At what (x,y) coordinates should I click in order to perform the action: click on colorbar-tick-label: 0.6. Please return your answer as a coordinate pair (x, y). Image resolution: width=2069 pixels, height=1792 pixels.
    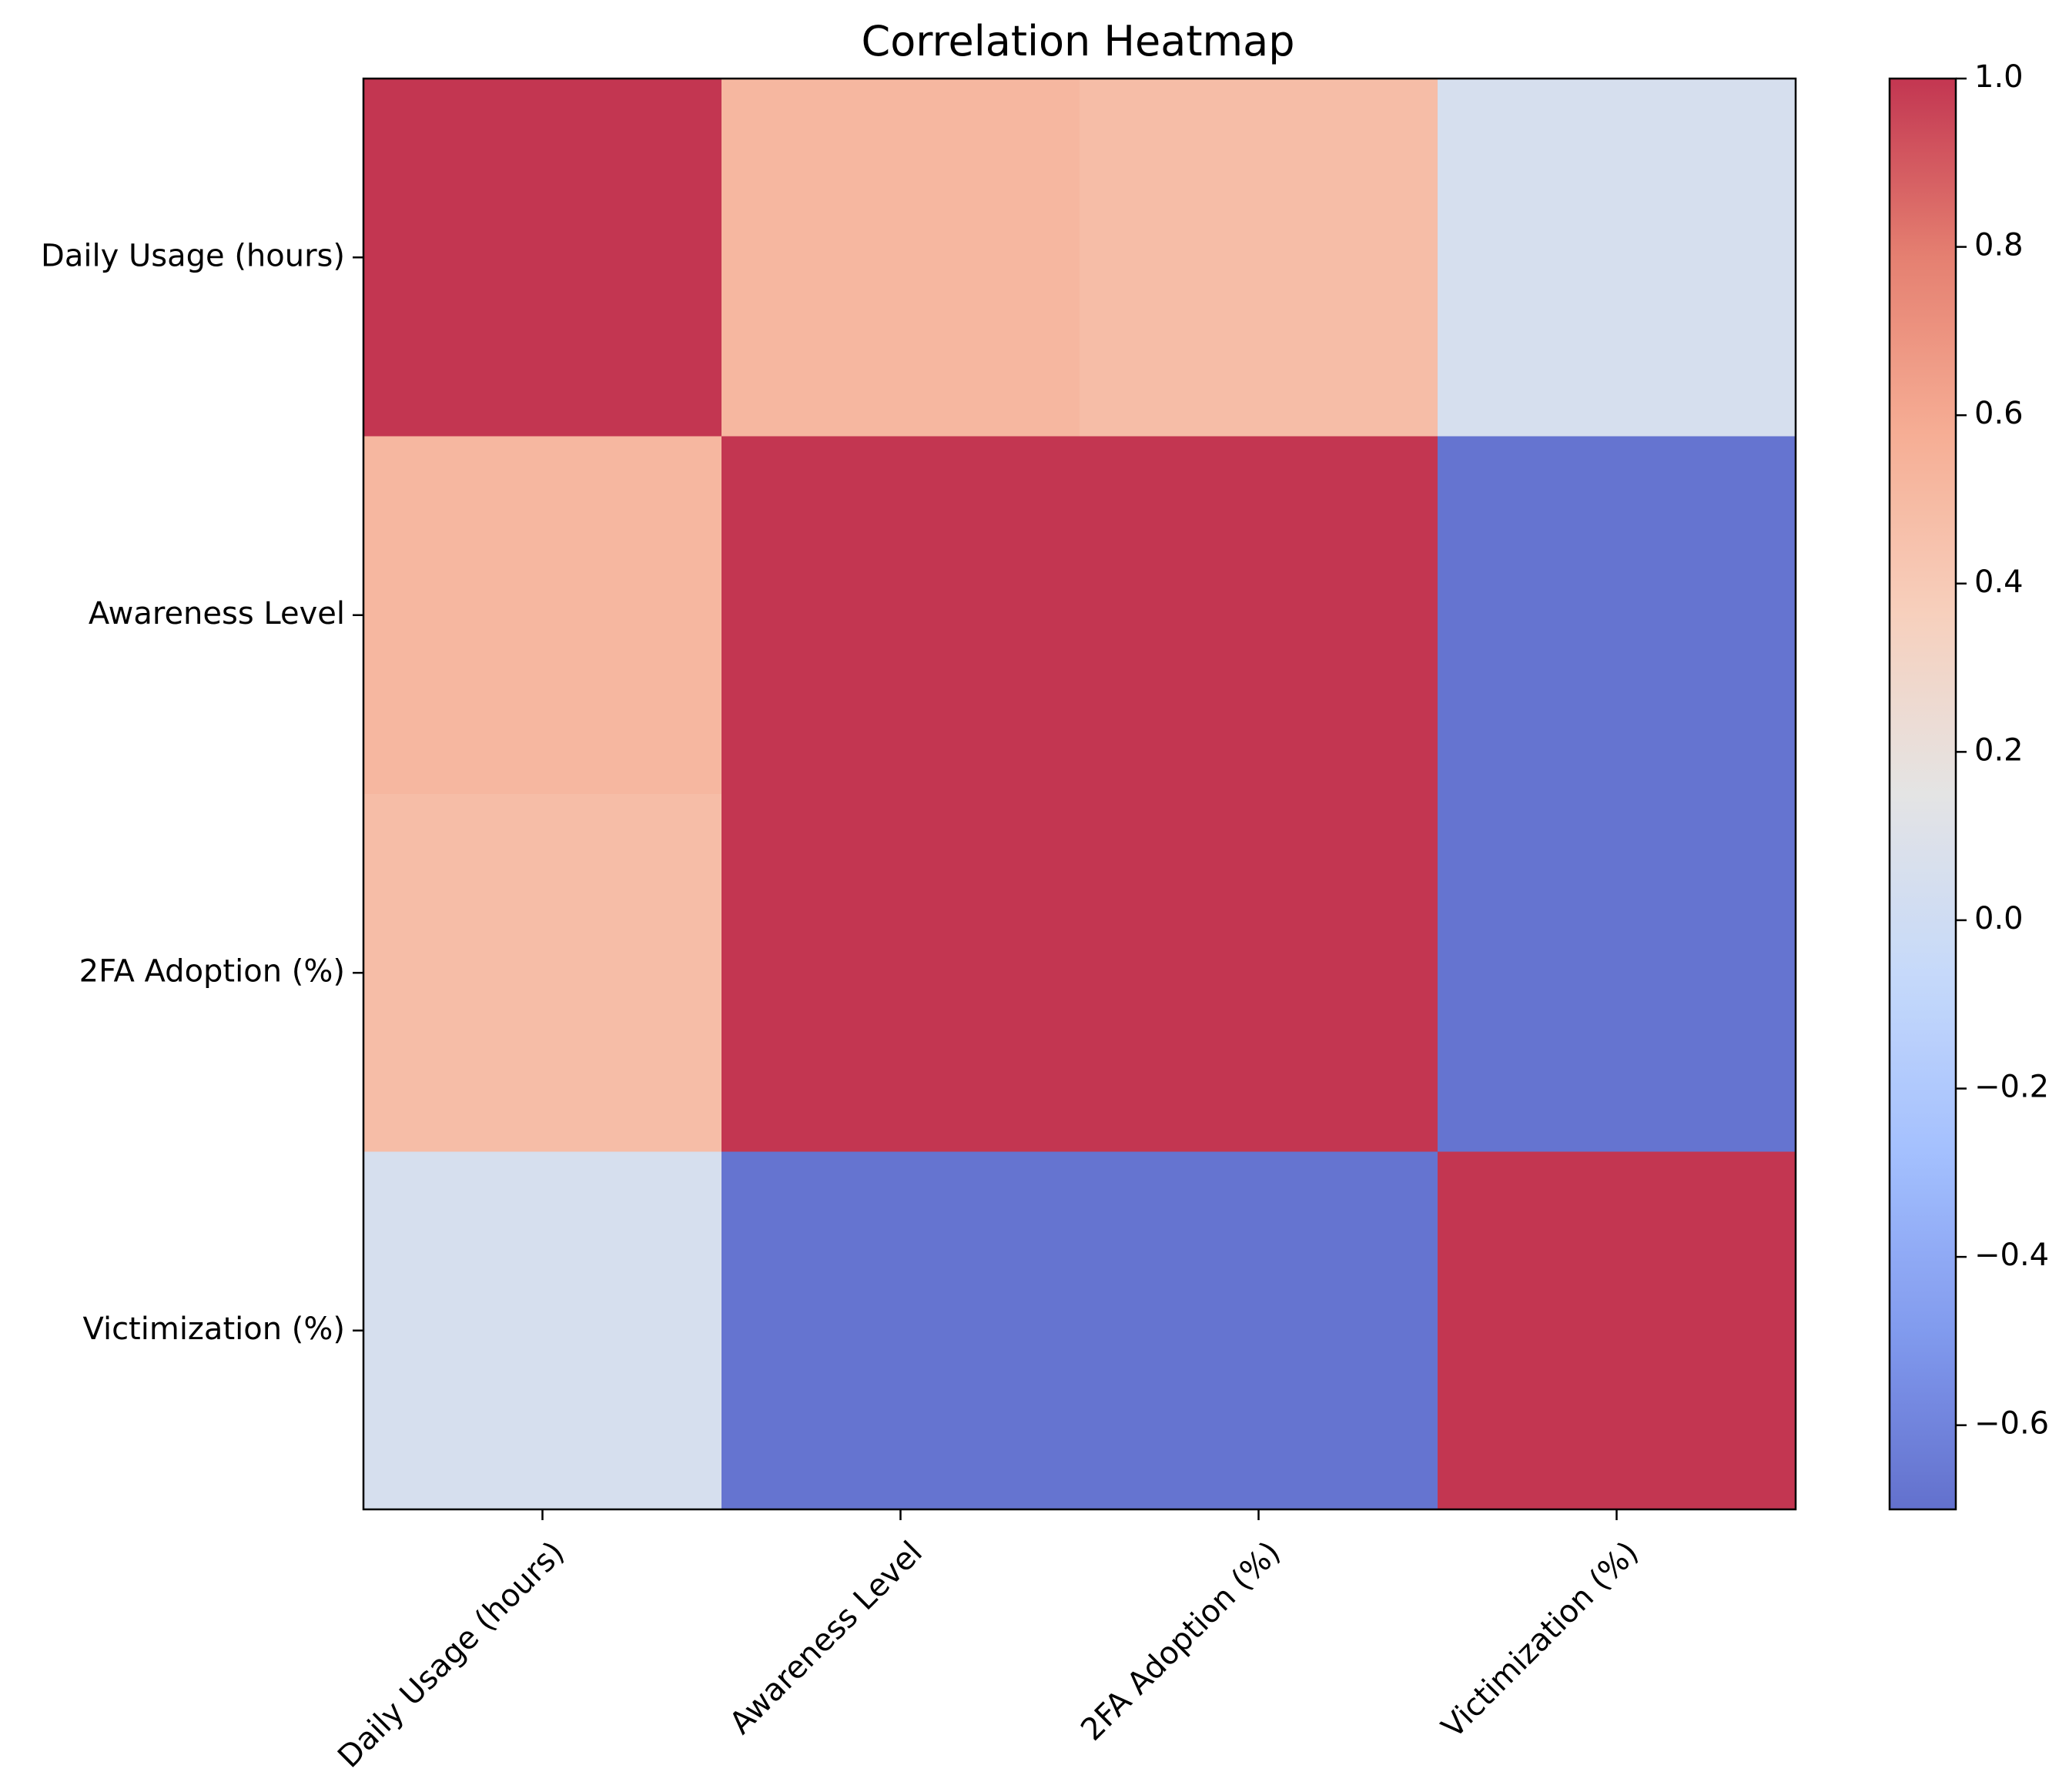
    Looking at the image, I should click on (1999, 413).